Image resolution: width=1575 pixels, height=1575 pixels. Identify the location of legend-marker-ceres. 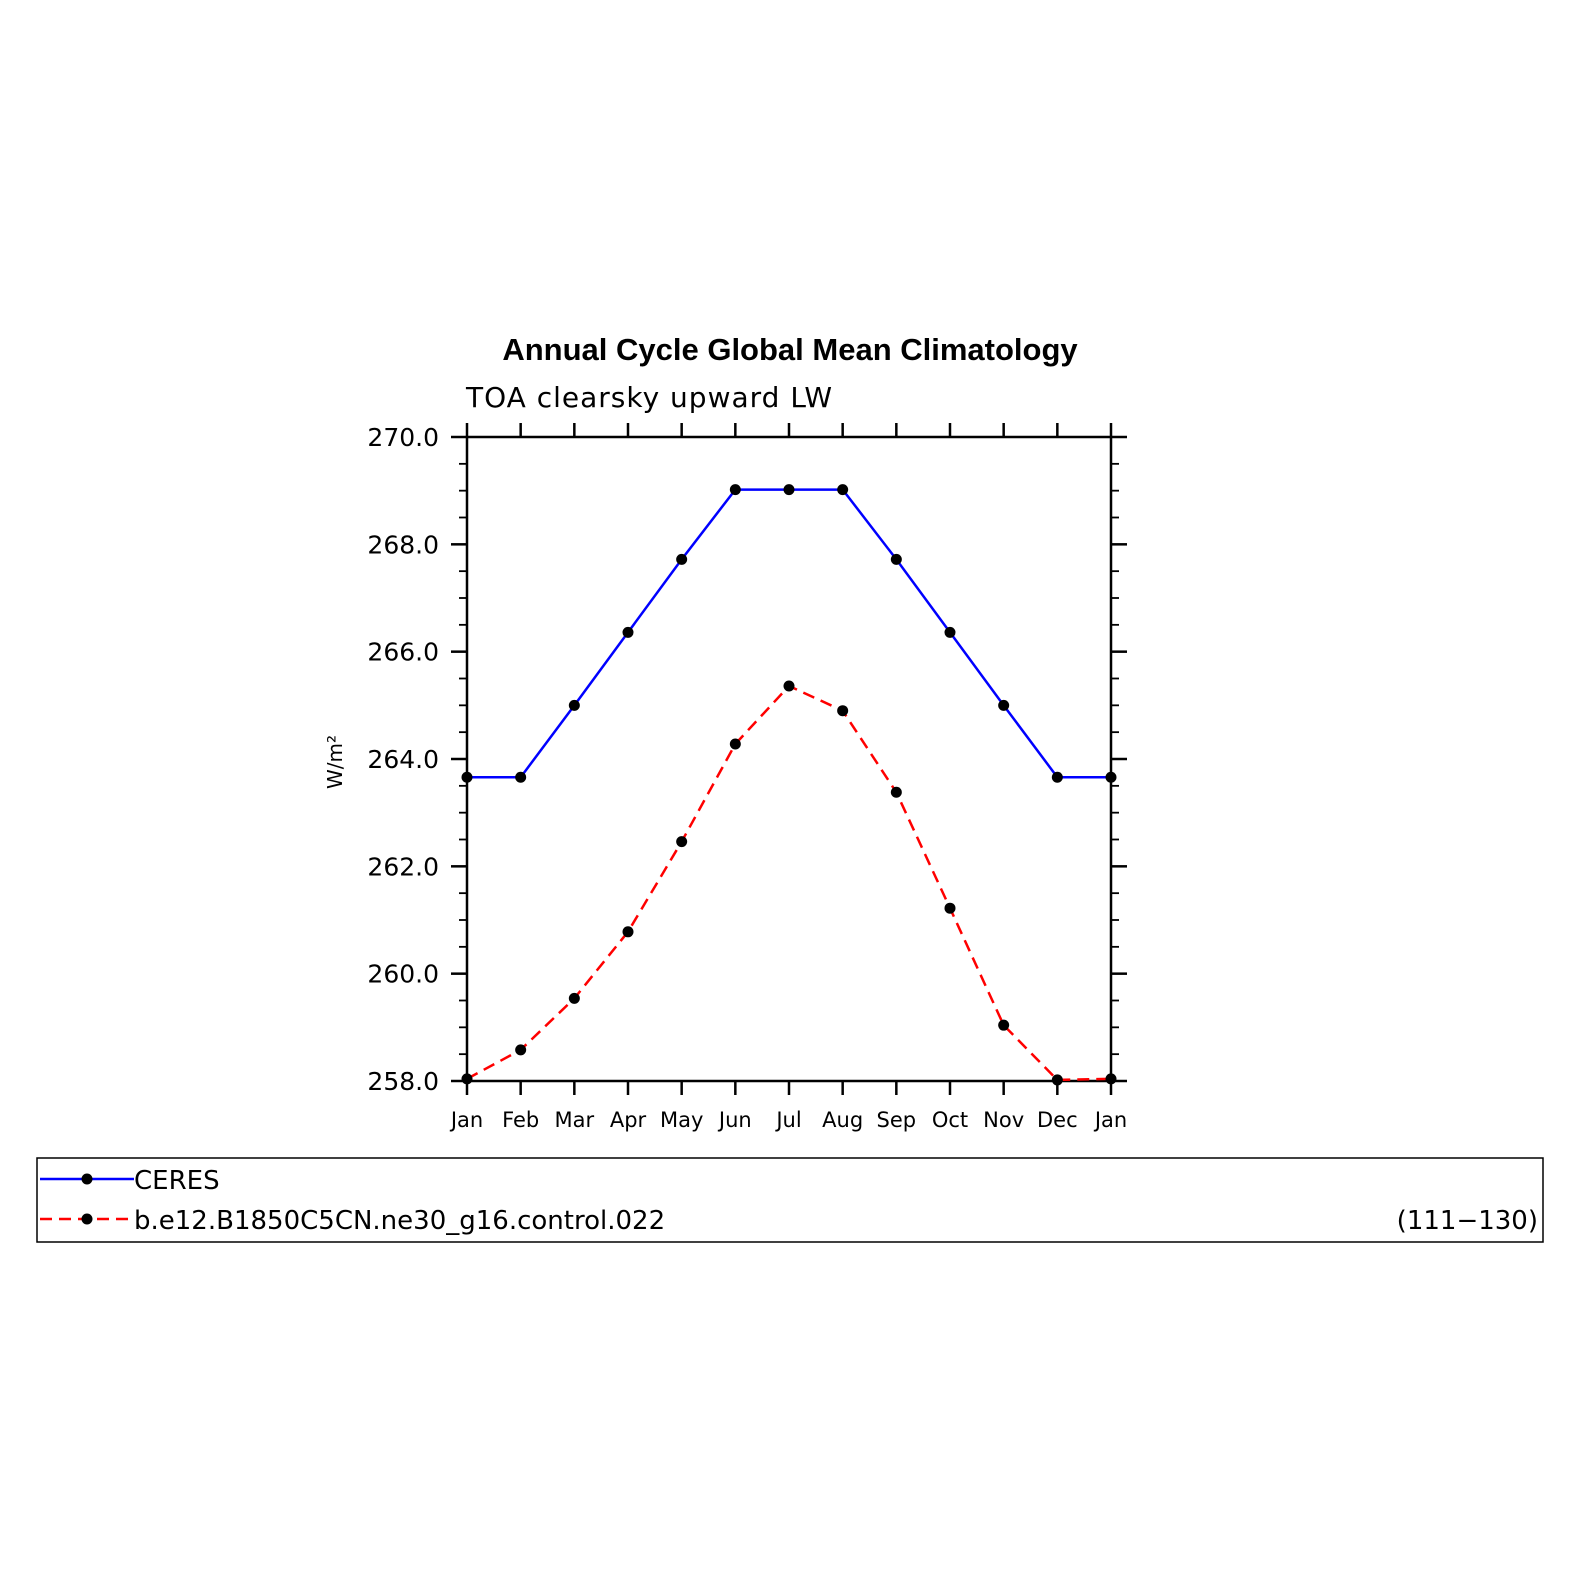
(87, 1179).